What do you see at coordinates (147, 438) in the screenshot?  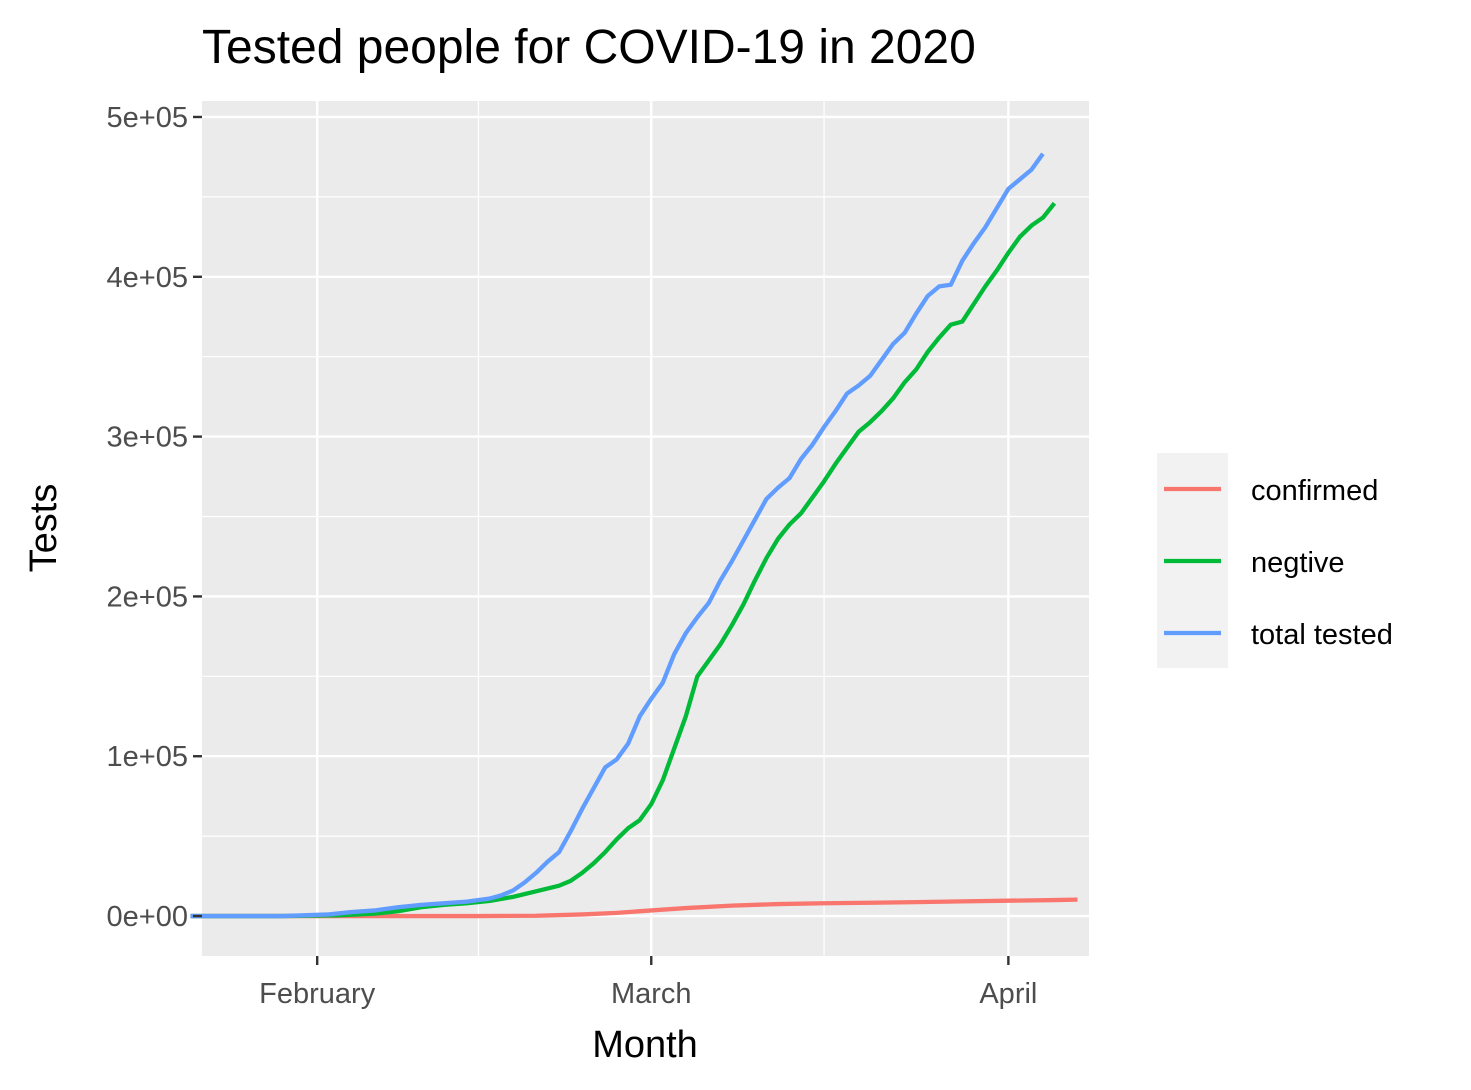 I see `y-tick-label: 3e+05` at bounding box center [147, 438].